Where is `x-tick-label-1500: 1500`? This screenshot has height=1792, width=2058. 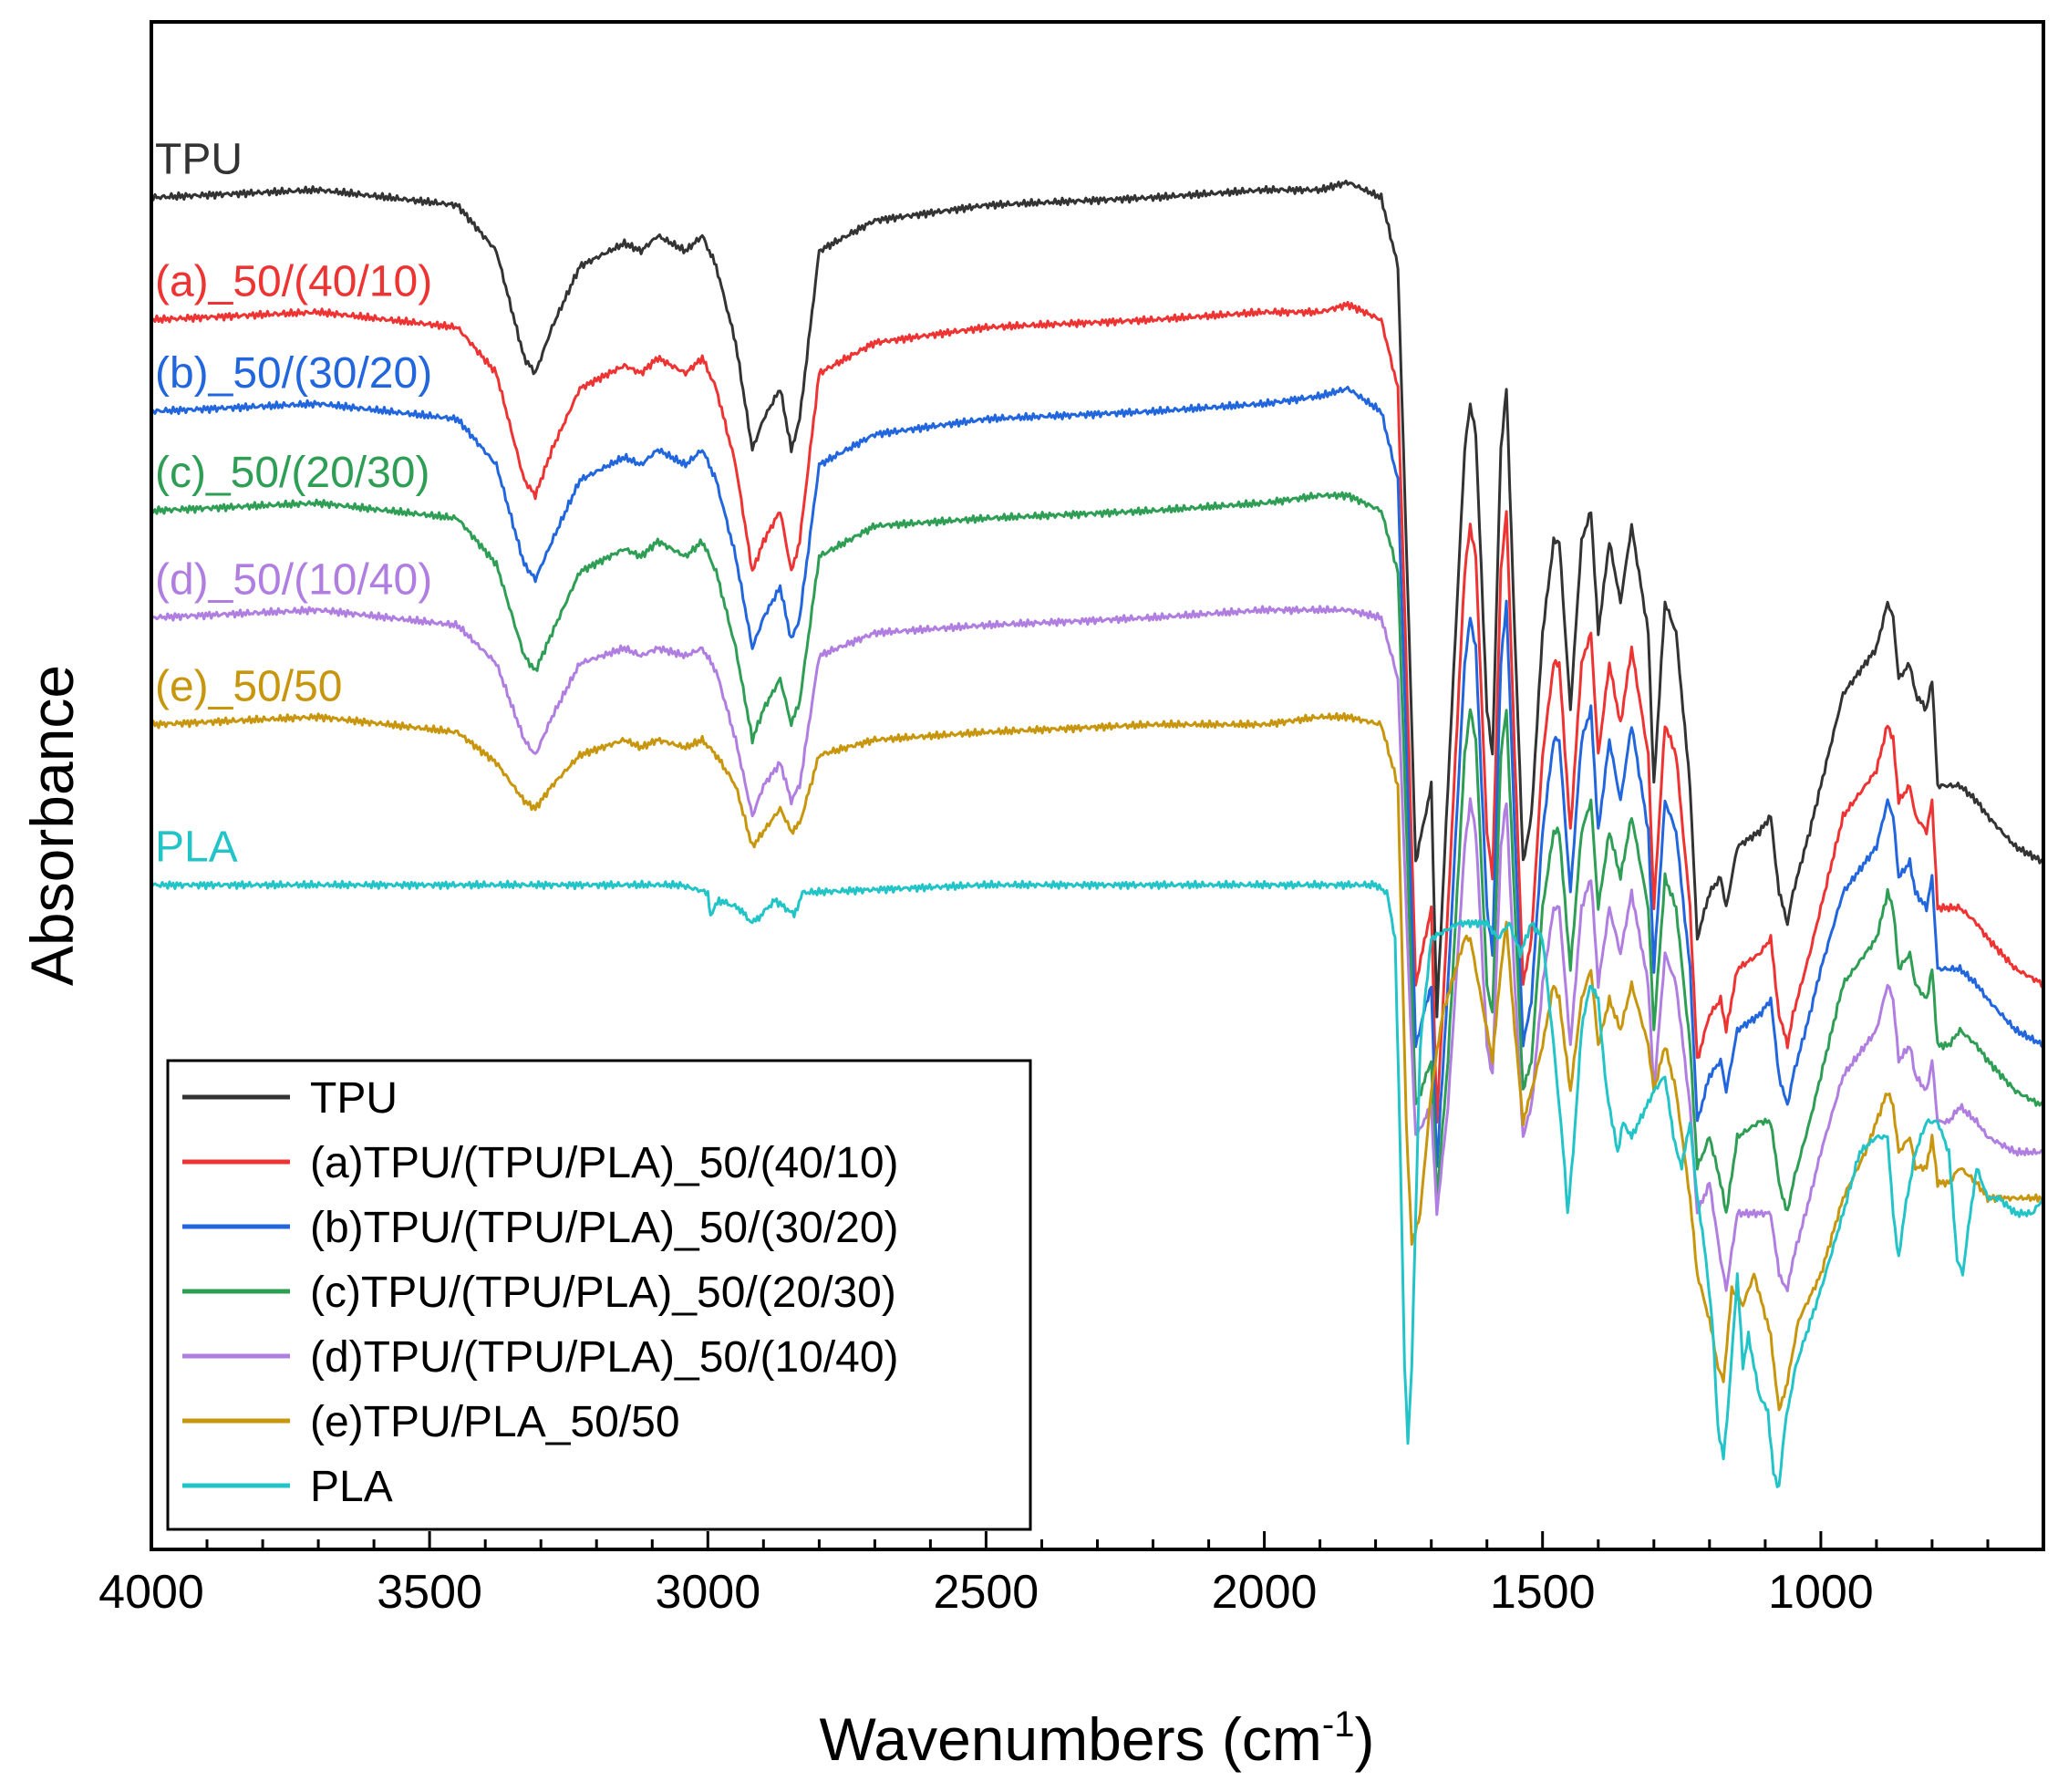
x-tick-label-1500: 1500 is located at coordinates (1543, 1592).